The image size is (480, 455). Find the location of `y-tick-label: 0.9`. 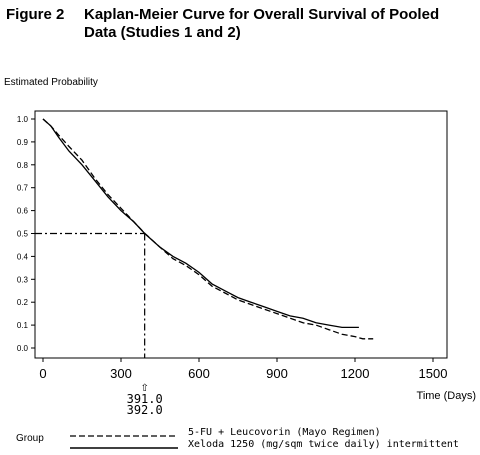

y-tick-label: 0.9 is located at coordinates (23, 142).